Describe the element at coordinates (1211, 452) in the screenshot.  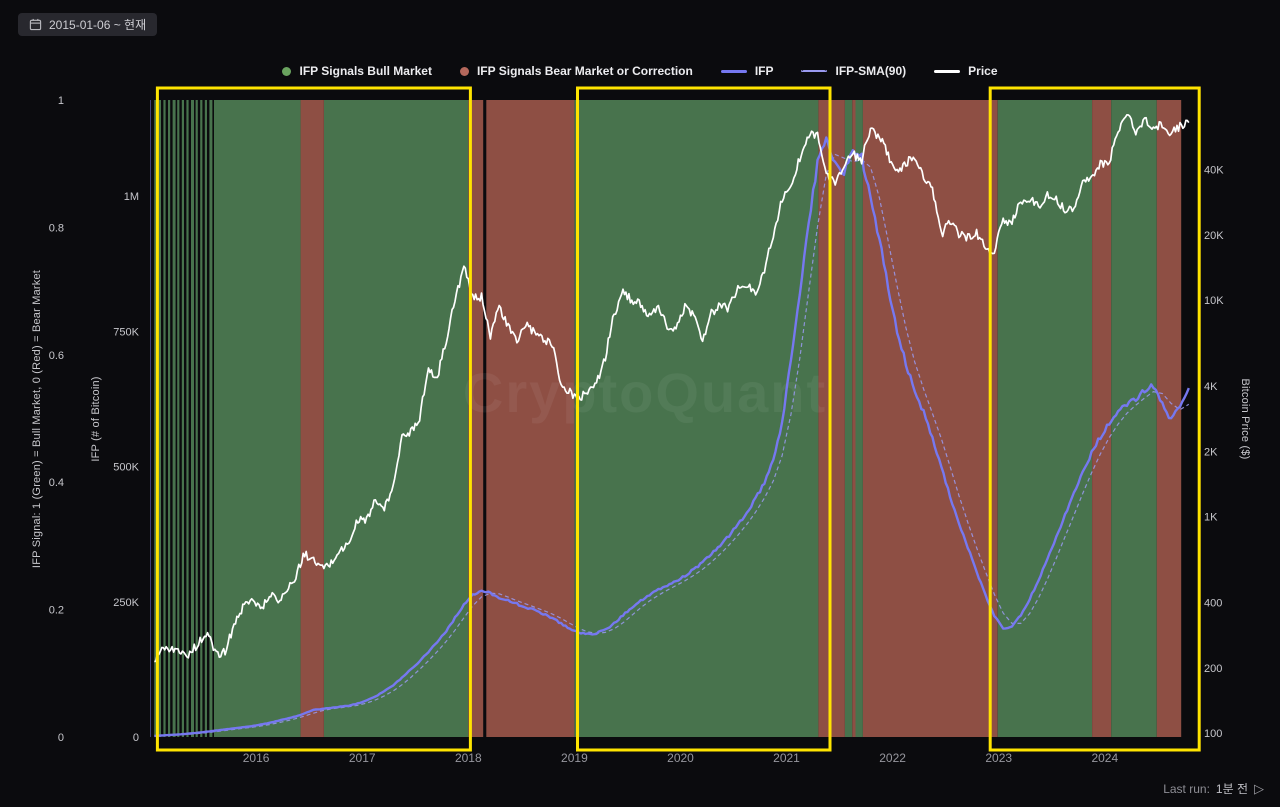
I see `price-tick: 2K` at that location.